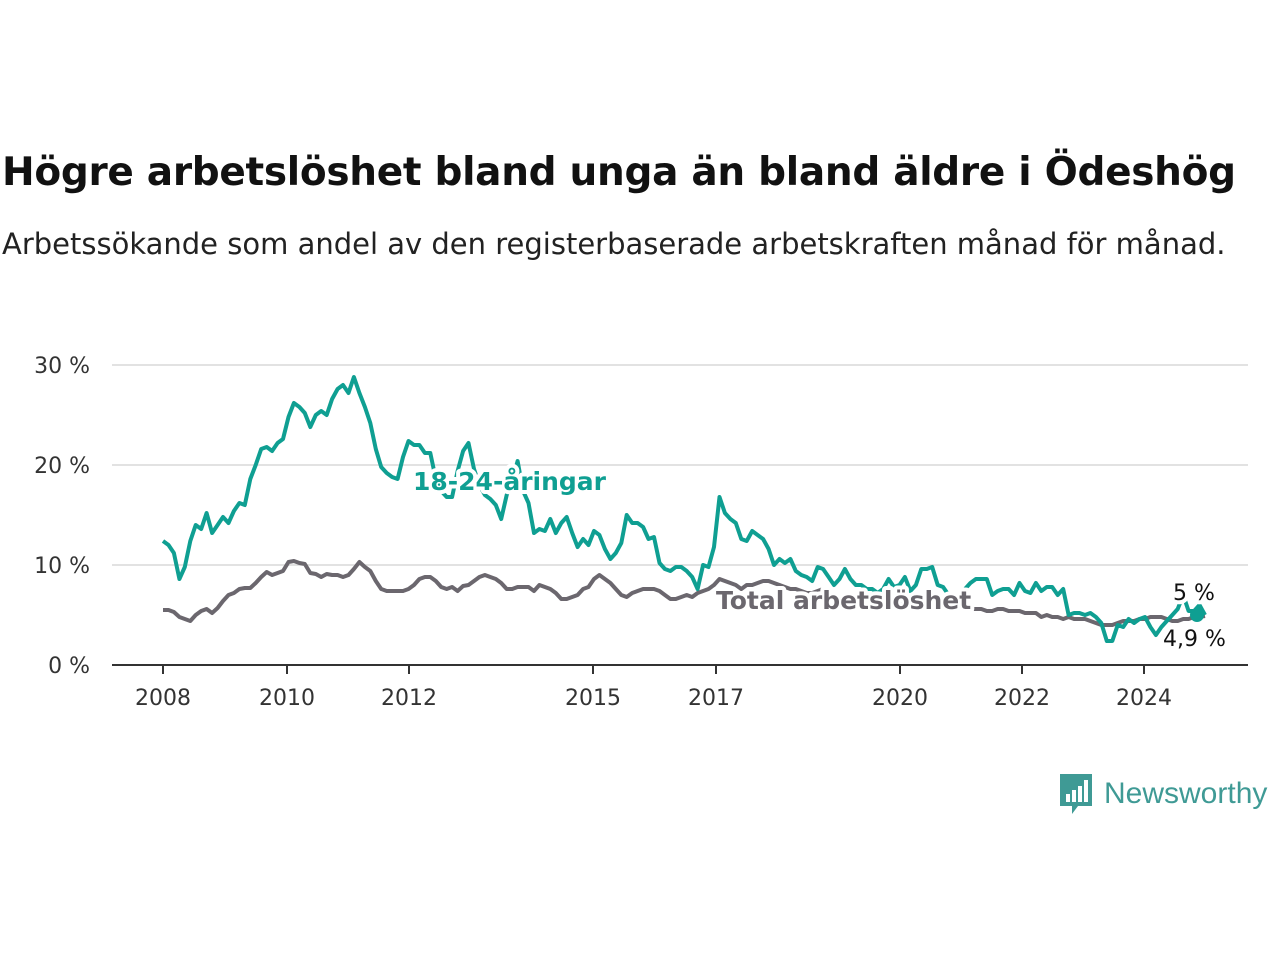 The width and height of the screenshot is (1280, 960). Describe the element at coordinates (409, 698) in the screenshot. I see `x-tick-label: 2012` at that location.